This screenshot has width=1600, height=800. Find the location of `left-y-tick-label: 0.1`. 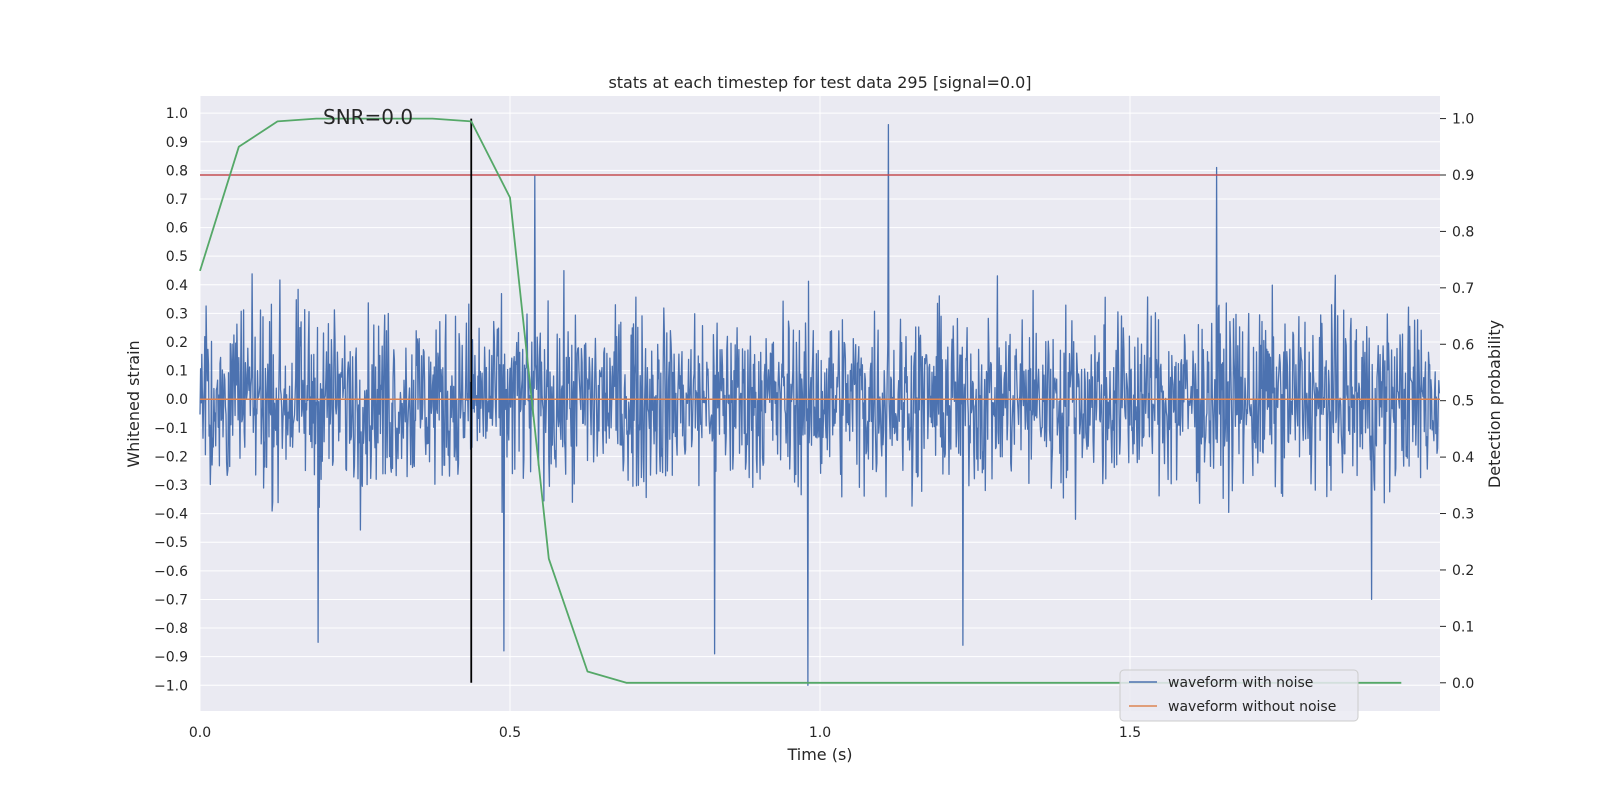

left-y-tick-label: 0.1 is located at coordinates (177, 372).